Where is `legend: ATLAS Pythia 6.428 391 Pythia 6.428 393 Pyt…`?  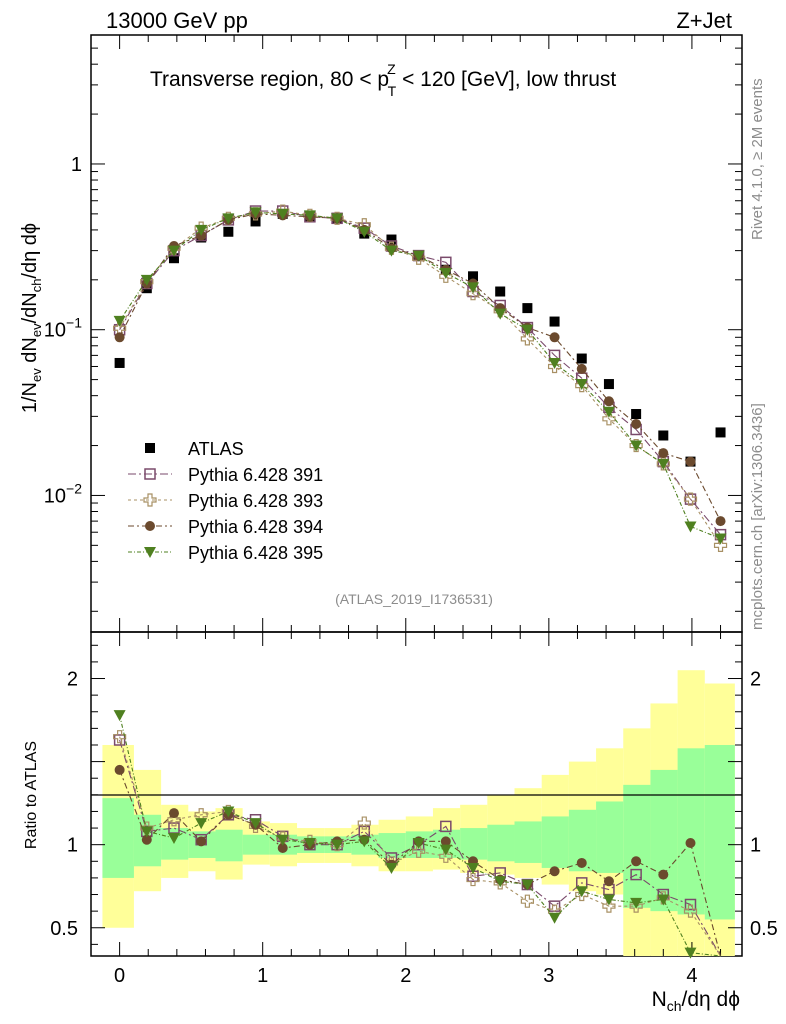 legend: ATLAS Pythia 6.428 391 Pythia 6.428 393 Pyt… is located at coordinates (225, 501).